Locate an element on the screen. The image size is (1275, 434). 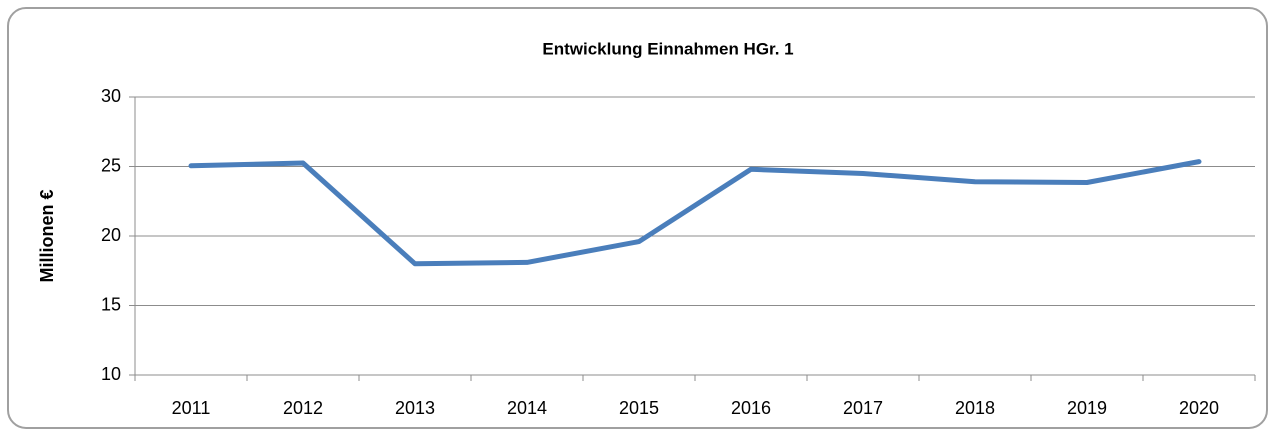
x-tick-label: 2014 is located at coordinates (527, 408).